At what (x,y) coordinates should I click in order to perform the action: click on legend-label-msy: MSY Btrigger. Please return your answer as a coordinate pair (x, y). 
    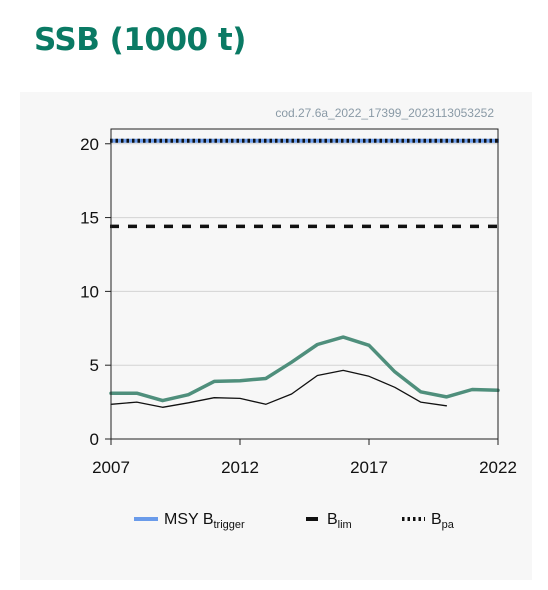
    Looking at the image, I should click on (204, 521).